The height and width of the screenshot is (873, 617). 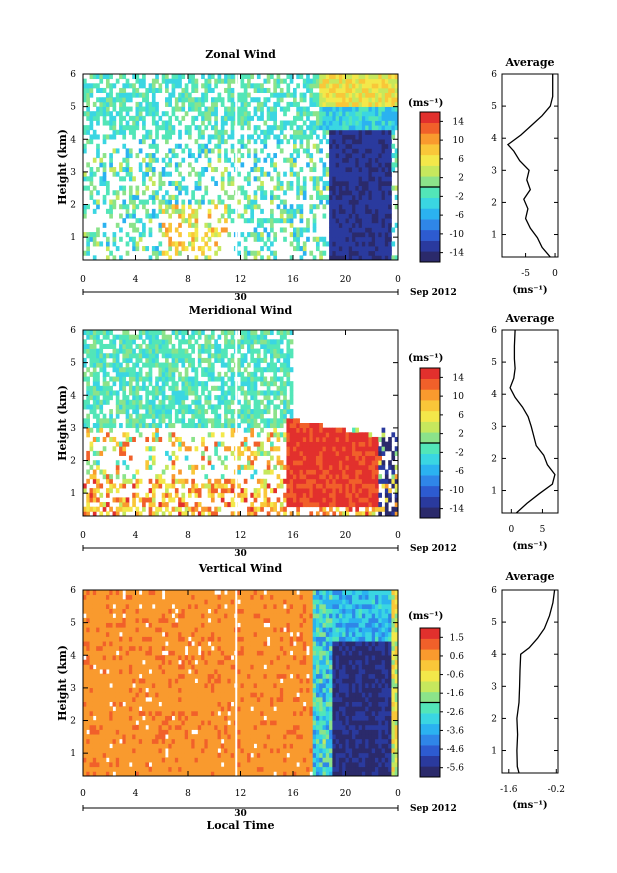 I want to click on colorbar-unit: (ms⁻¹), so click(x=425, y=103).